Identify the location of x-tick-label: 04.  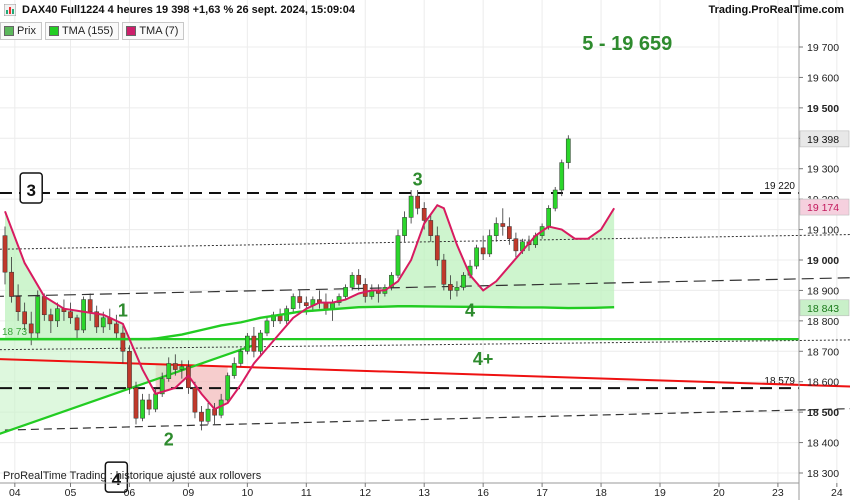
(15, 493).